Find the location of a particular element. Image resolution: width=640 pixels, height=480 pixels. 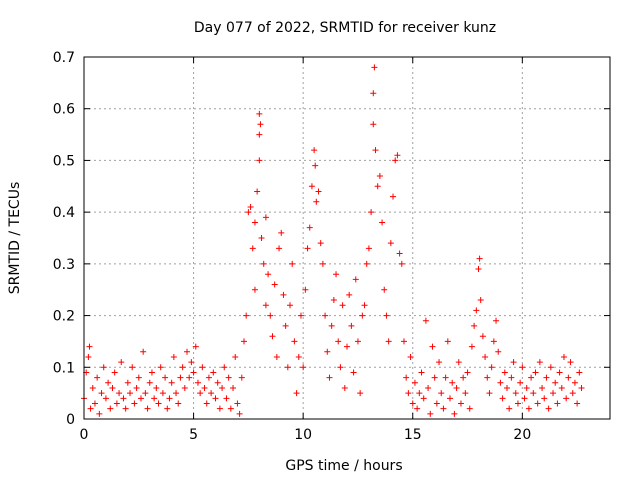

x-tick-label: 15 is located at coordinates (413, 435).